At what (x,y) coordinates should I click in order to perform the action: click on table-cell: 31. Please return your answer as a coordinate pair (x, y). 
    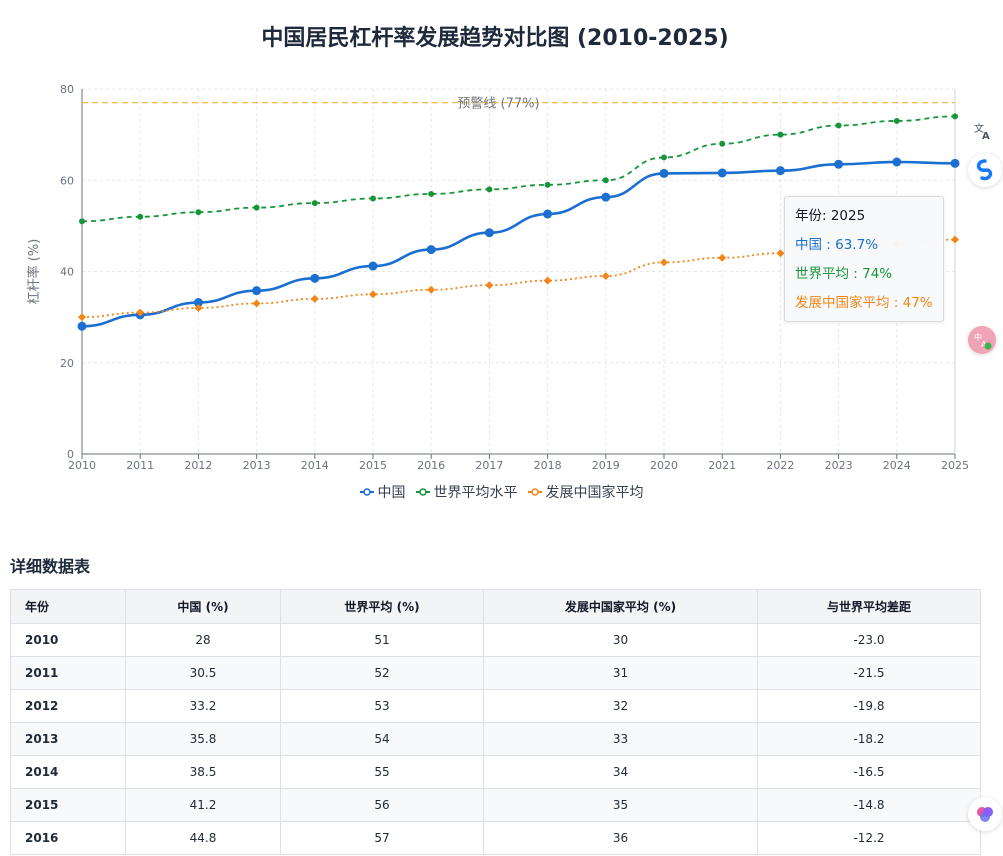
    Looking at the image, I should click on (620, 673).